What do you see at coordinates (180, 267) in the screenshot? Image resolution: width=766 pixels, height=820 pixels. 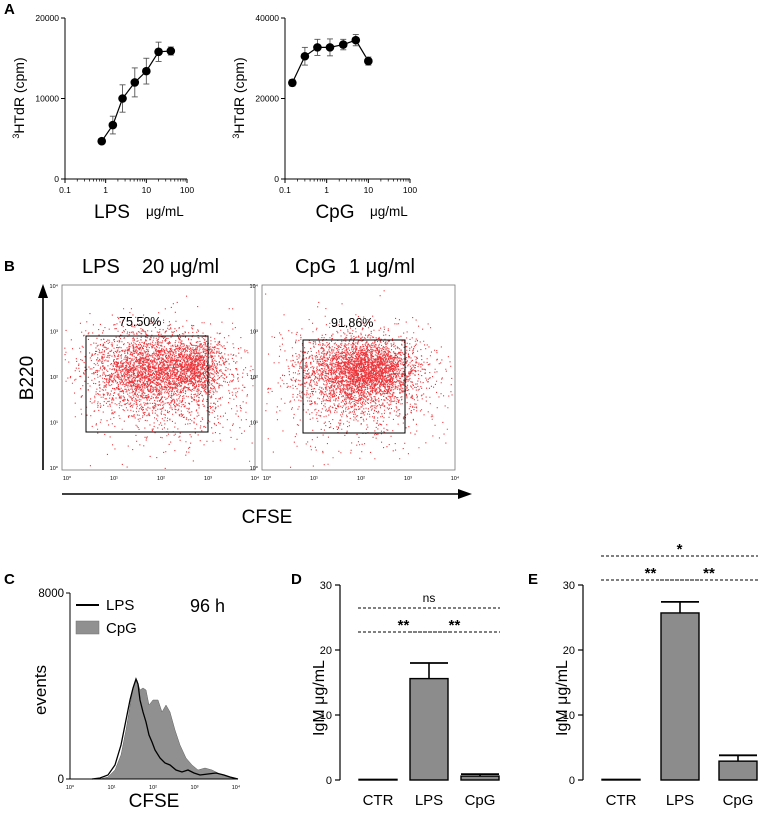 I see `flow-plot-1-dose: 20 μg/ml` at bounding box center [180, 267].